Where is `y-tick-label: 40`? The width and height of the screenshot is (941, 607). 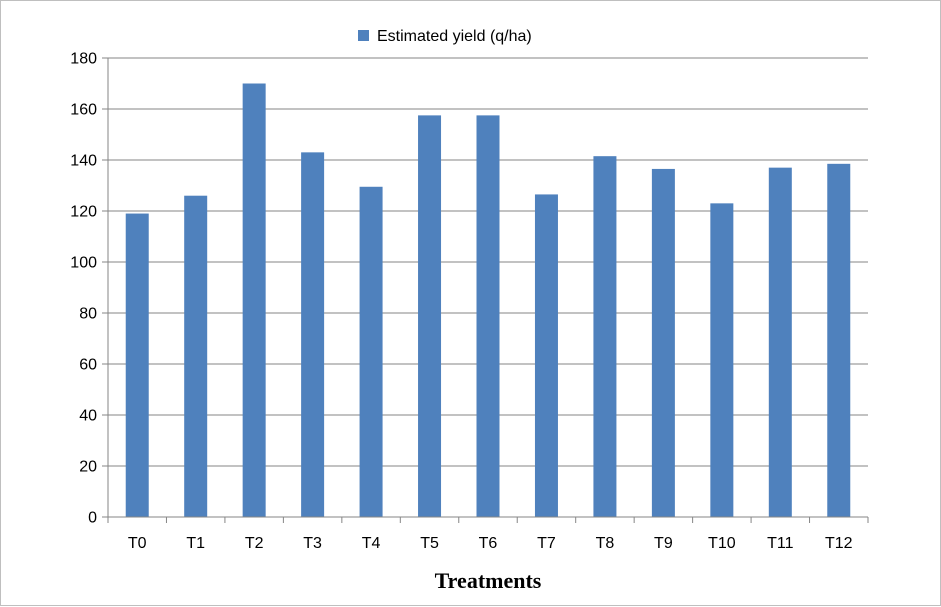
y-tick-label: 40 is located at coordinates (88, 416).